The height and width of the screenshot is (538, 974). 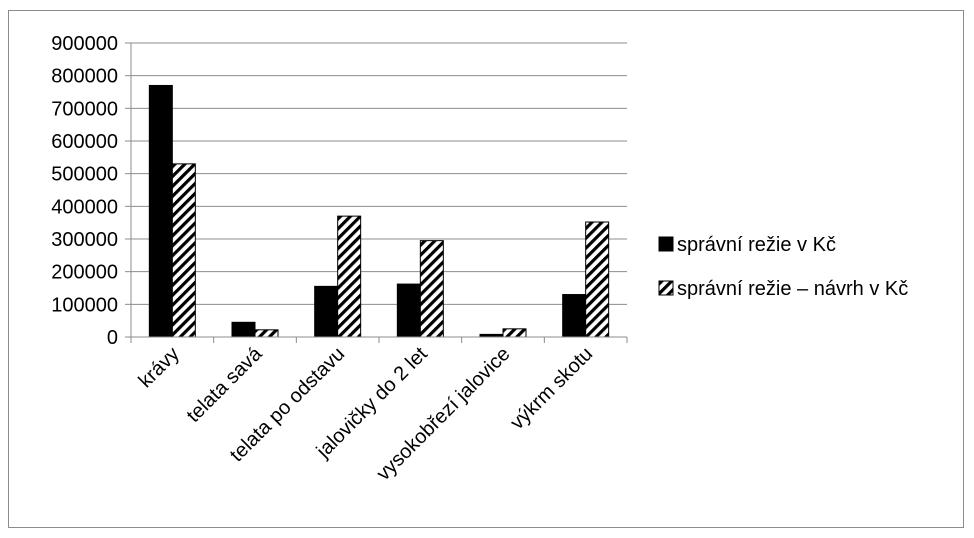 What do you see at coordinates (792, 289) in the screenshot?
I see `legend-label: správní režie – návrh v Kč` at bounding box center [792, 289].